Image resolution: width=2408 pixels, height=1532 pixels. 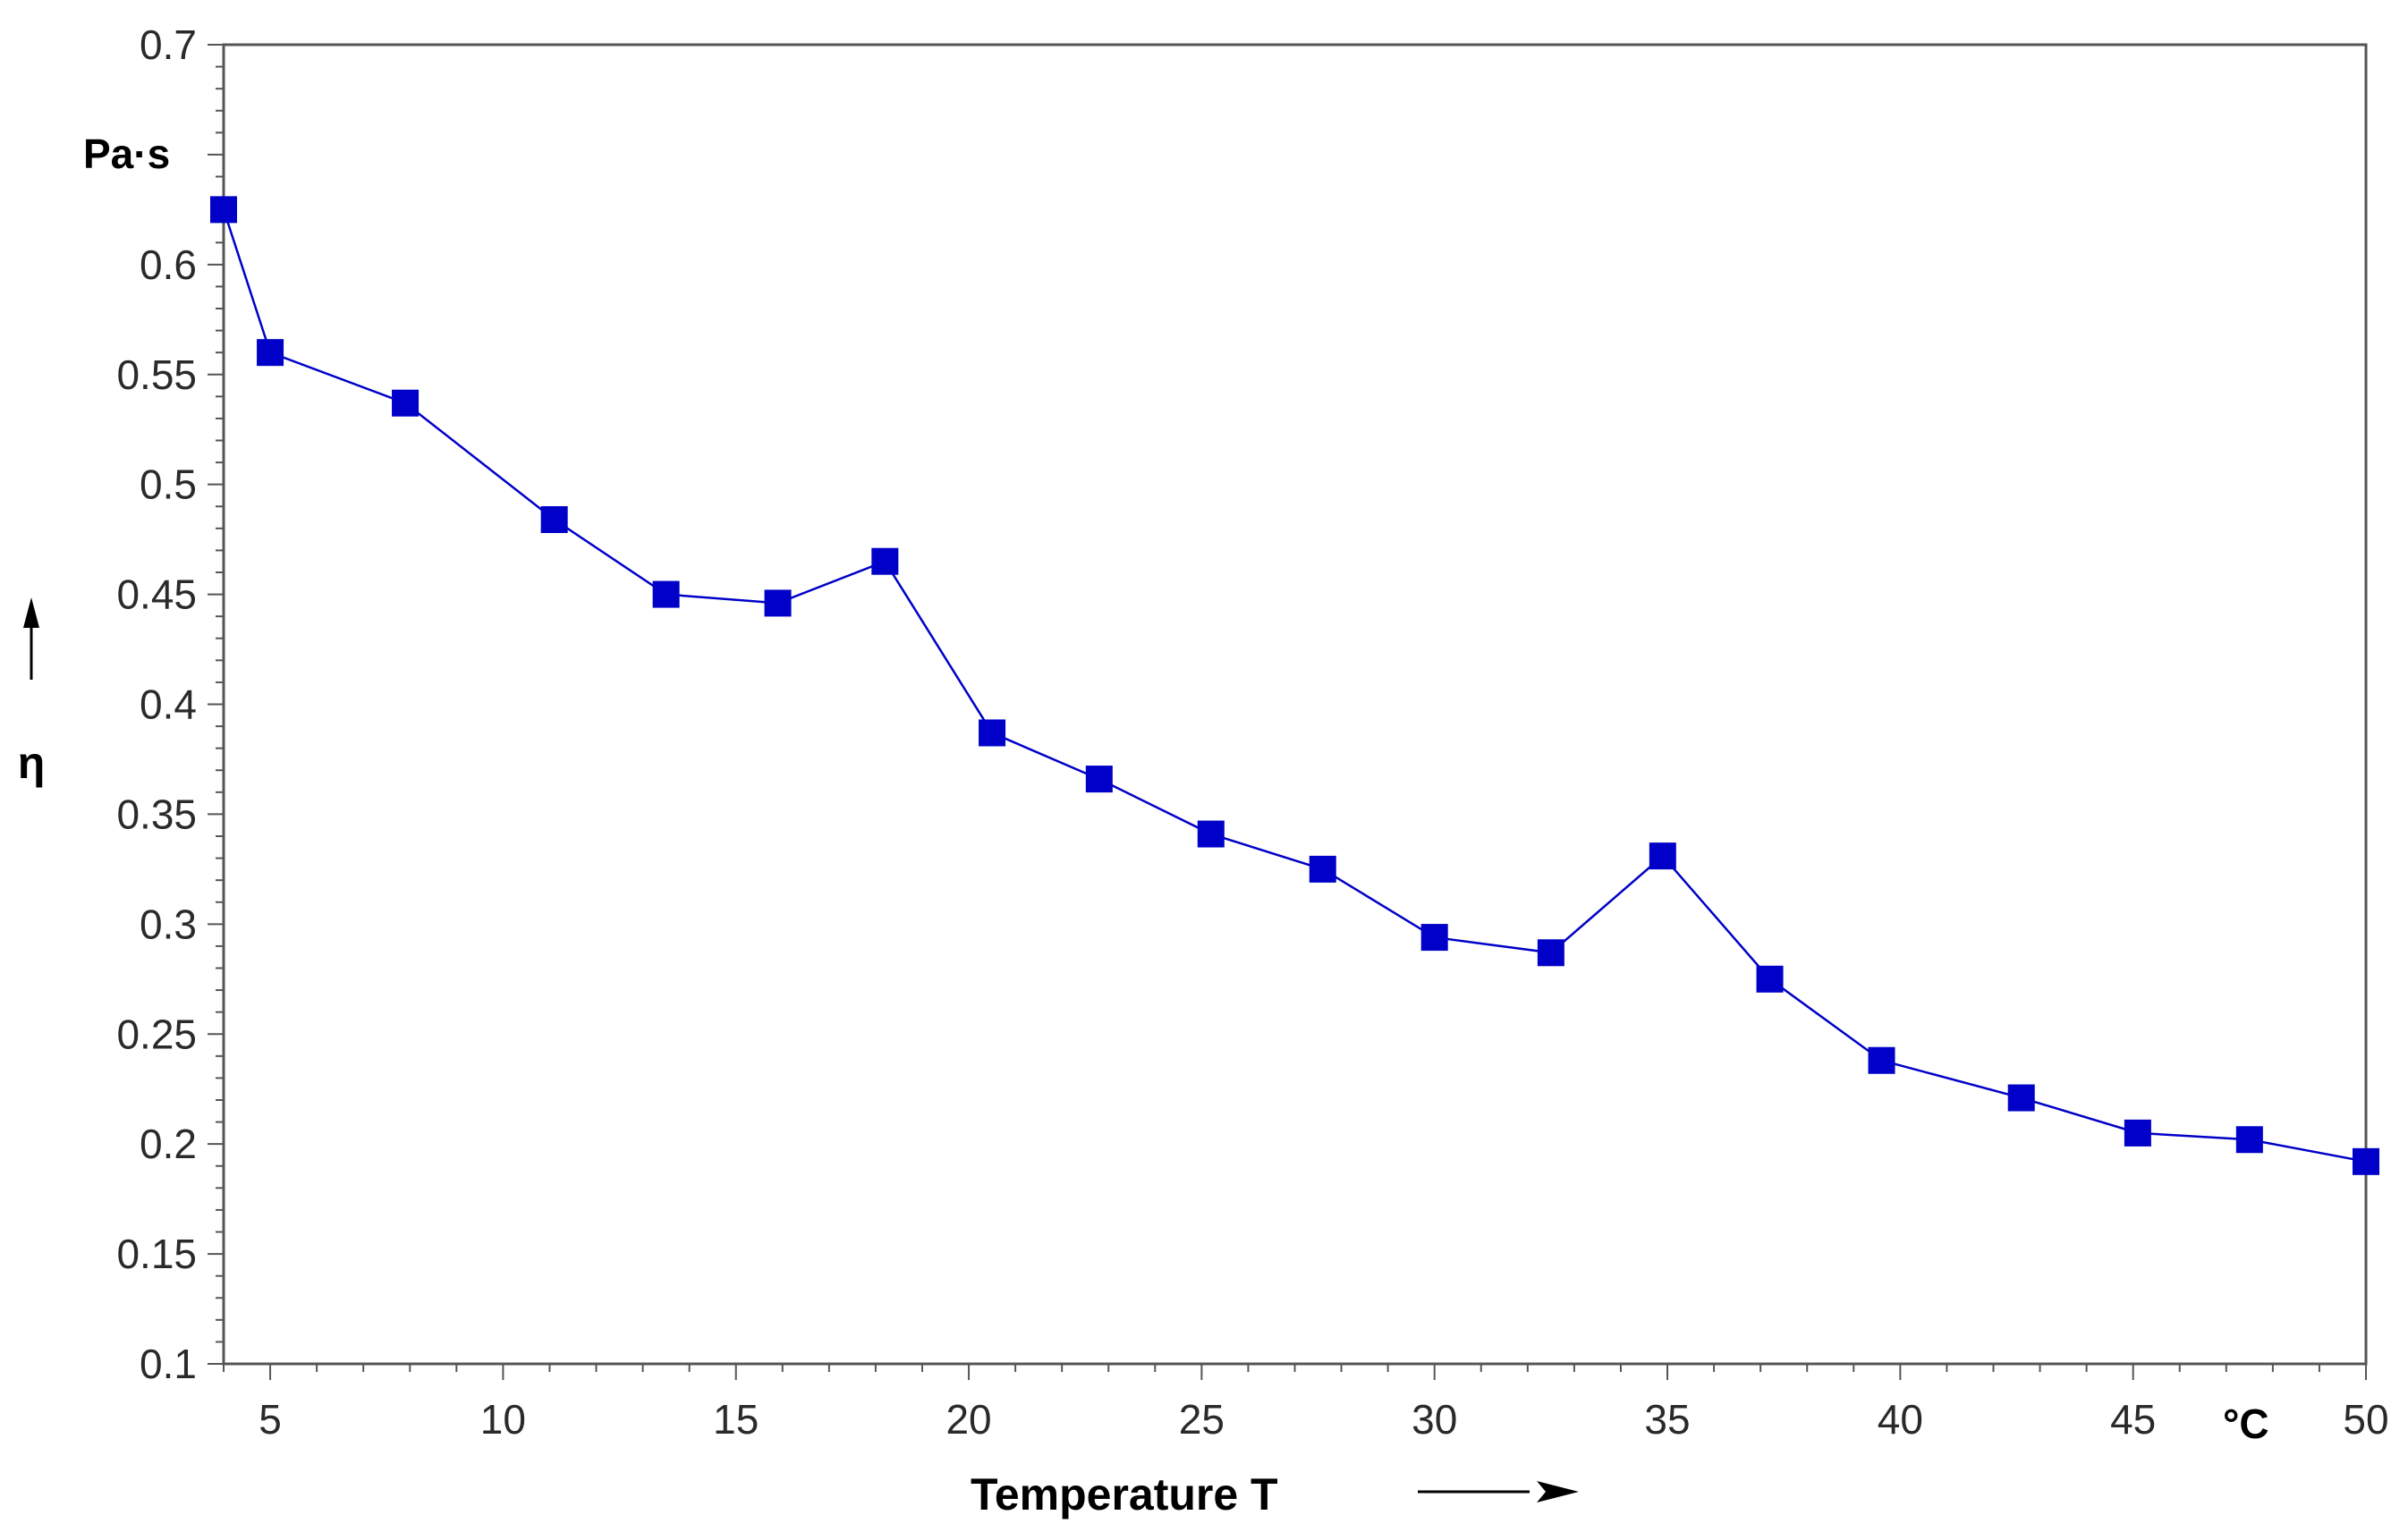 I want to click on y-tick-label: 0.6, so click(x=168, y=264).